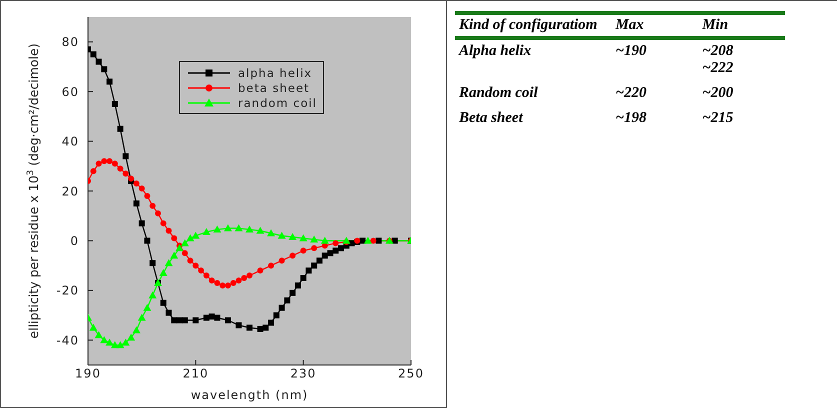 Image resolution: width=837 pixels, height=408 pixels. What do you see at coordinates (70, 91) in the screenshot?
I see `y-tick-label: 60` at bounding box center [70, 91].